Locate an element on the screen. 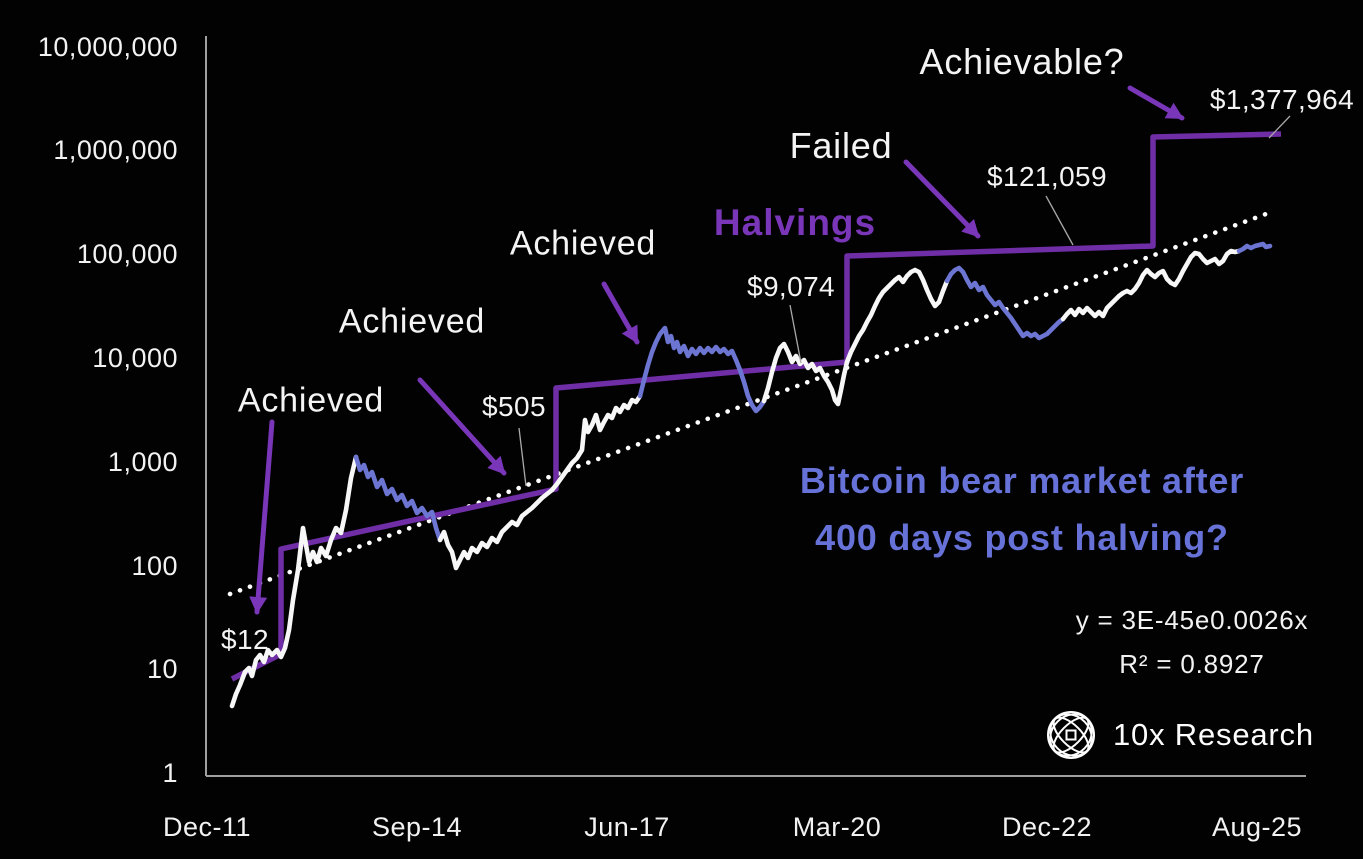 The width and height of the screenshot is (1363, 859). y-tick-label: 1 is located at coordinates (170, 773).